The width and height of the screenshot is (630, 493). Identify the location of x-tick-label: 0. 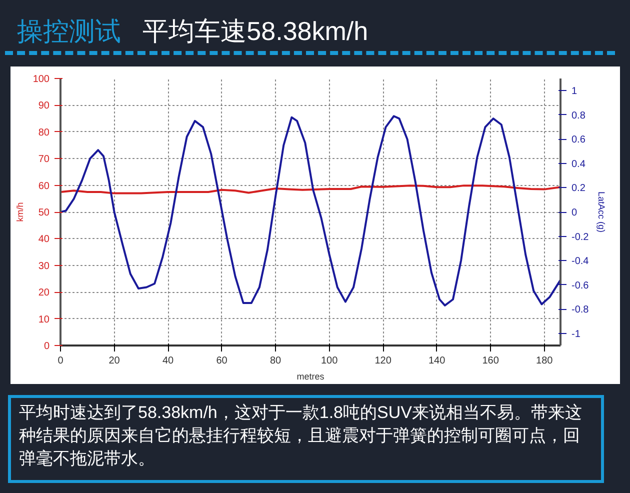
(61, 361).